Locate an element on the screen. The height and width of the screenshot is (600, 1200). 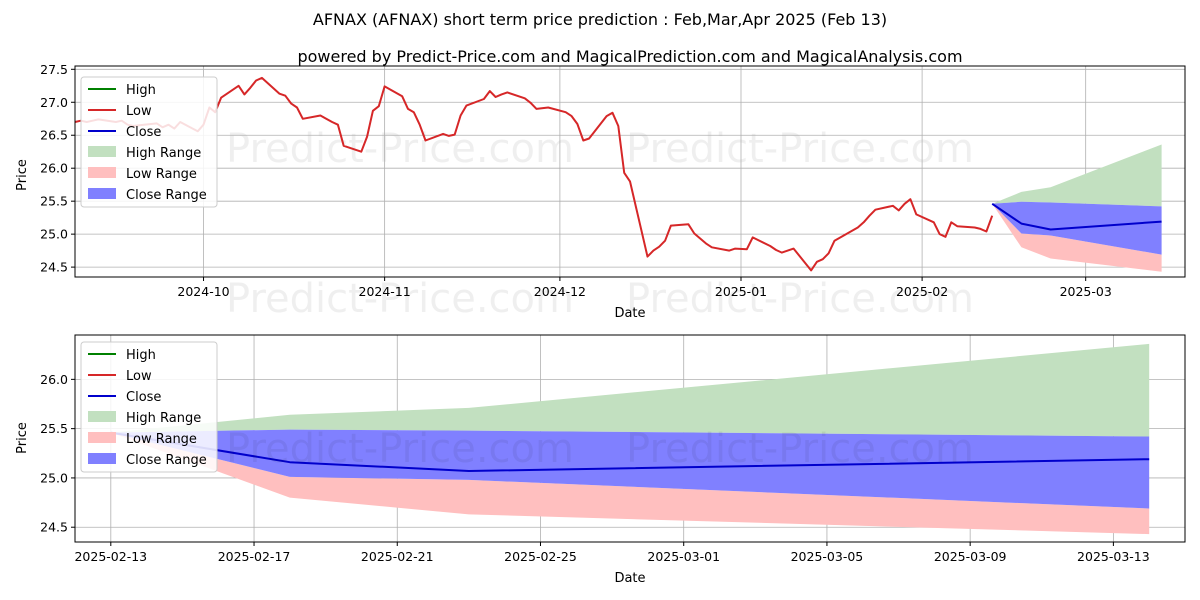
bottom-legend-high-range-label: High Range is located at coordinates (163, 418).